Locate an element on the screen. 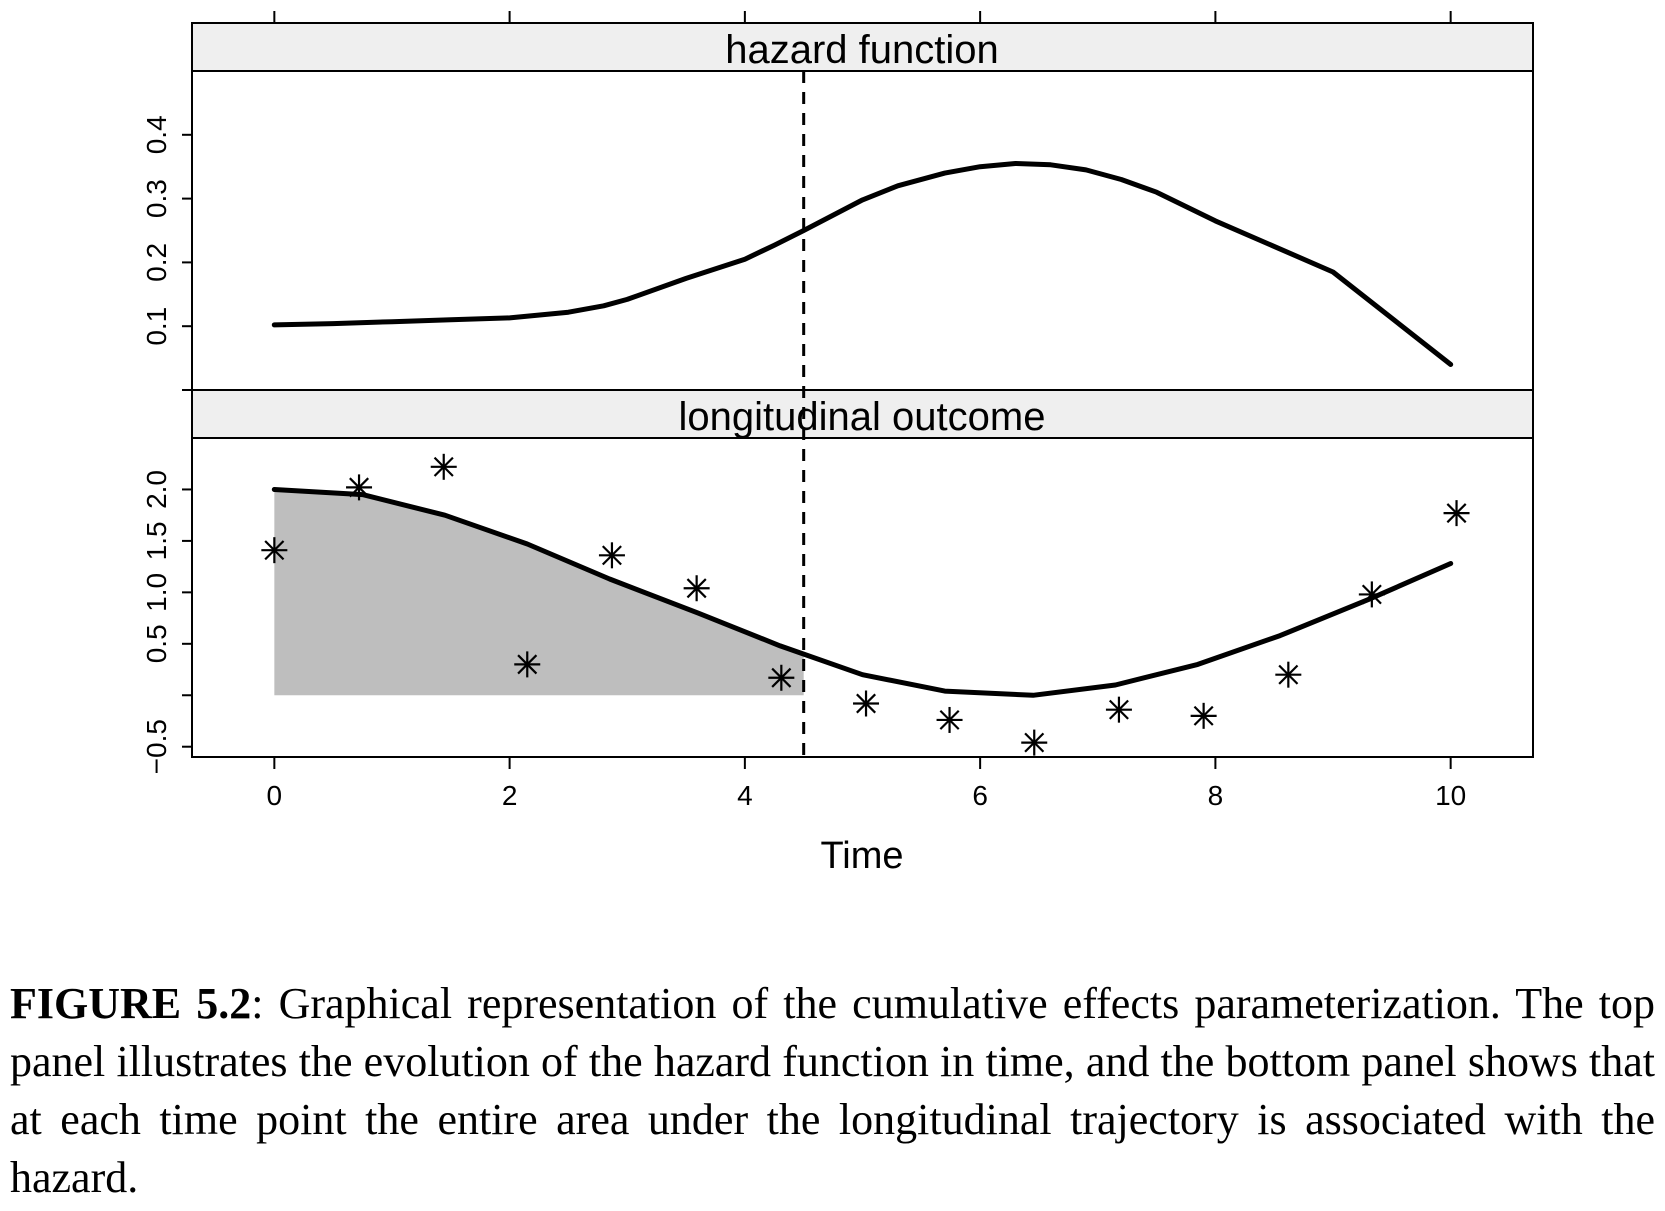 This screenshot has height=1211, width=1665. y-tick-label: 0.3 is located at coordinates (156, 198).